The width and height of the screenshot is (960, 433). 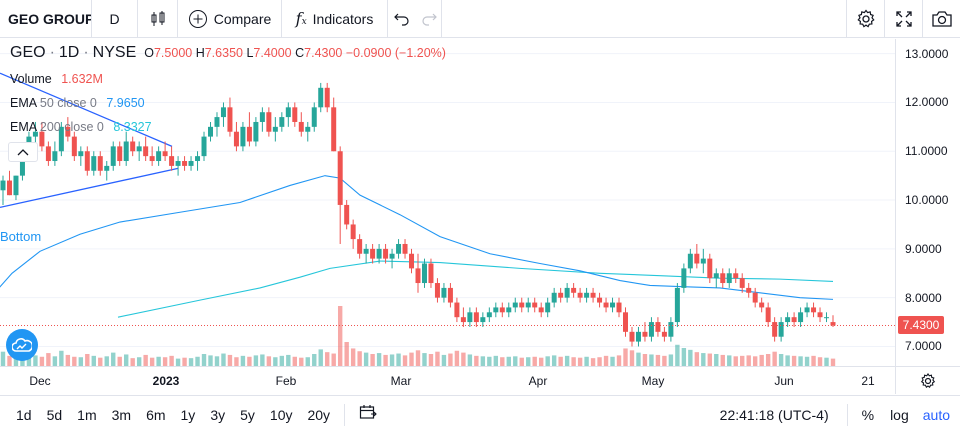 What do you see at coordinates (22, 345) in the screenshot?
I see `tradingview-logo` at bounding box center [22, 345].